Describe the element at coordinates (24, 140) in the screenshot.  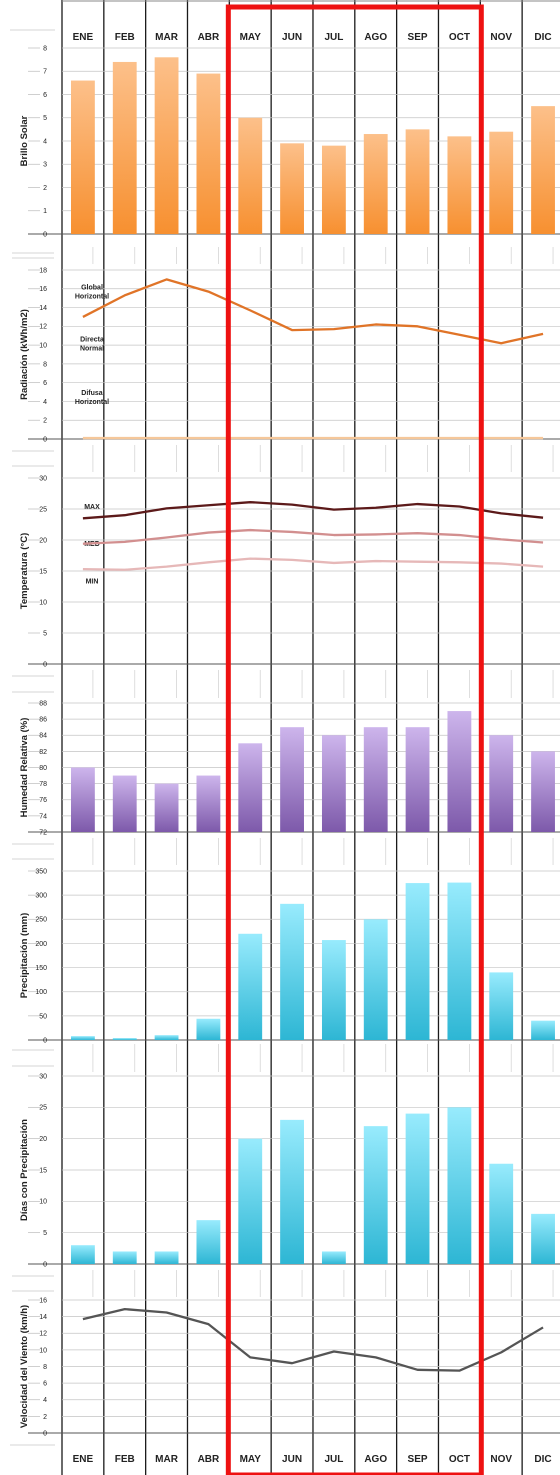
I see `y-axis-title: Brillo Solar` at that location.